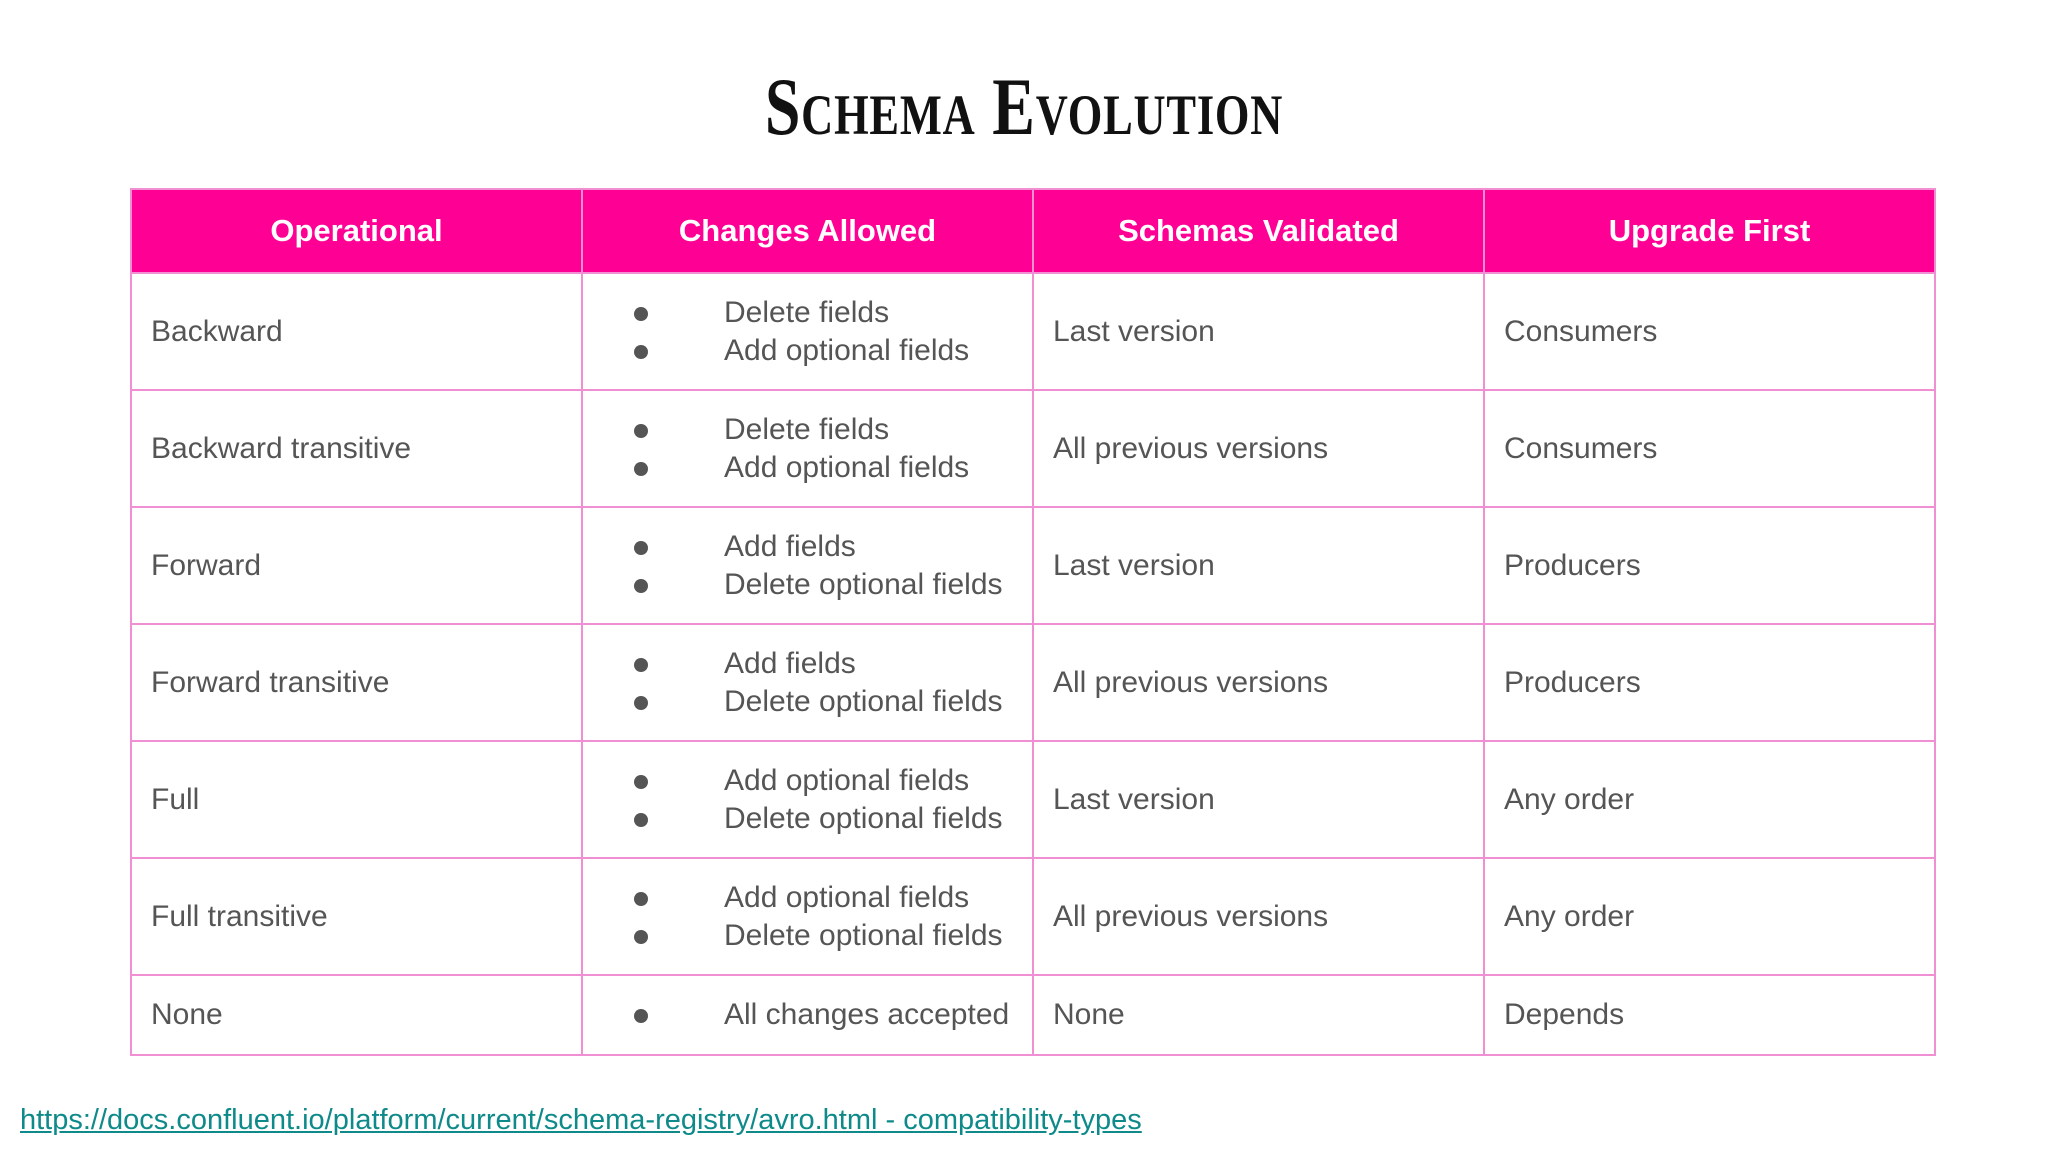 This screenshot has height=1152, width=2048. Describe the element at coordinates (356, 565) in the screenshot. I see `mode-cell: Forward` at that location.